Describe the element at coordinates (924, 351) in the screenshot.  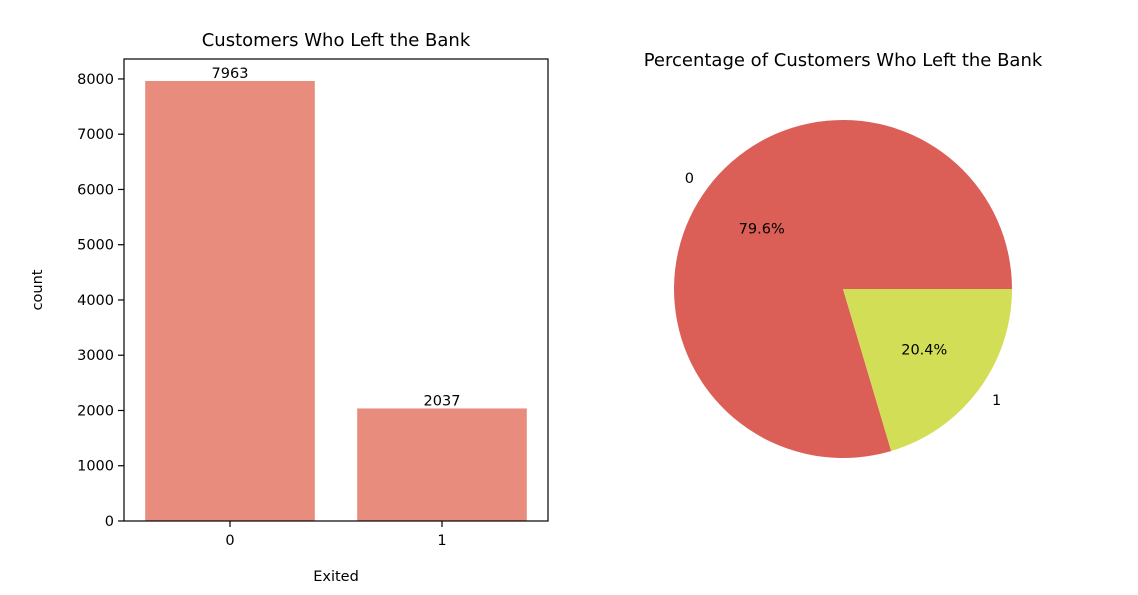
I see `pie-percent-label-1: 20.4%` at that location.